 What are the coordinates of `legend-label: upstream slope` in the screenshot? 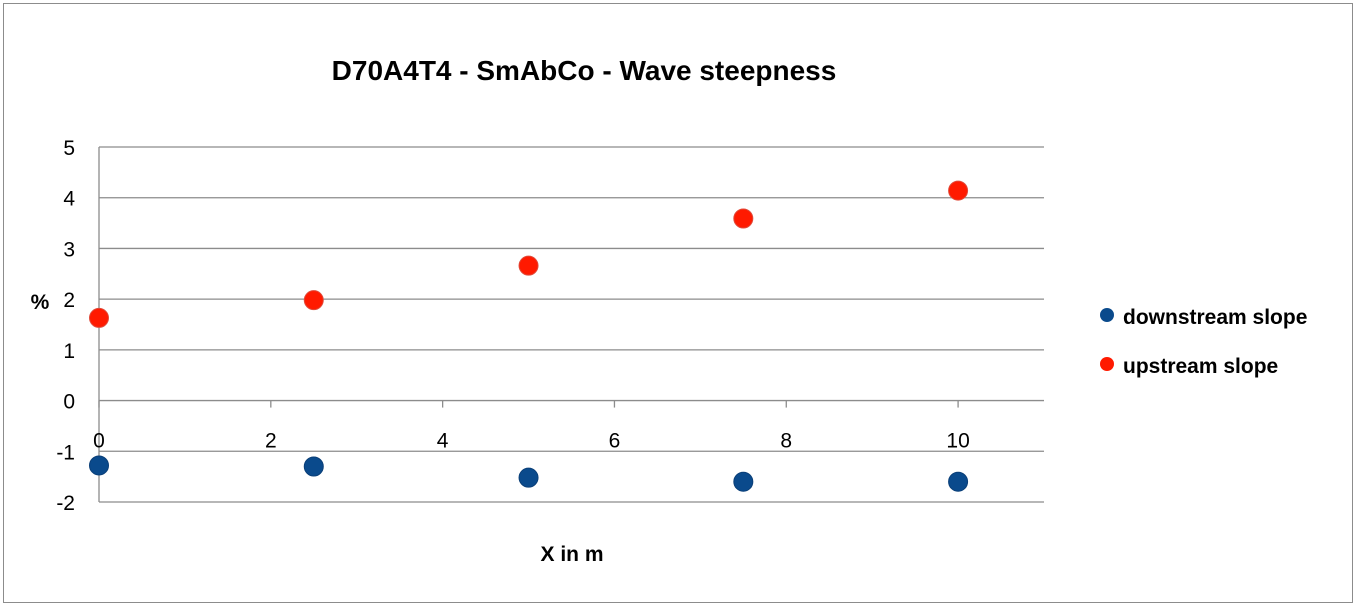 It's located at (1200, 366).